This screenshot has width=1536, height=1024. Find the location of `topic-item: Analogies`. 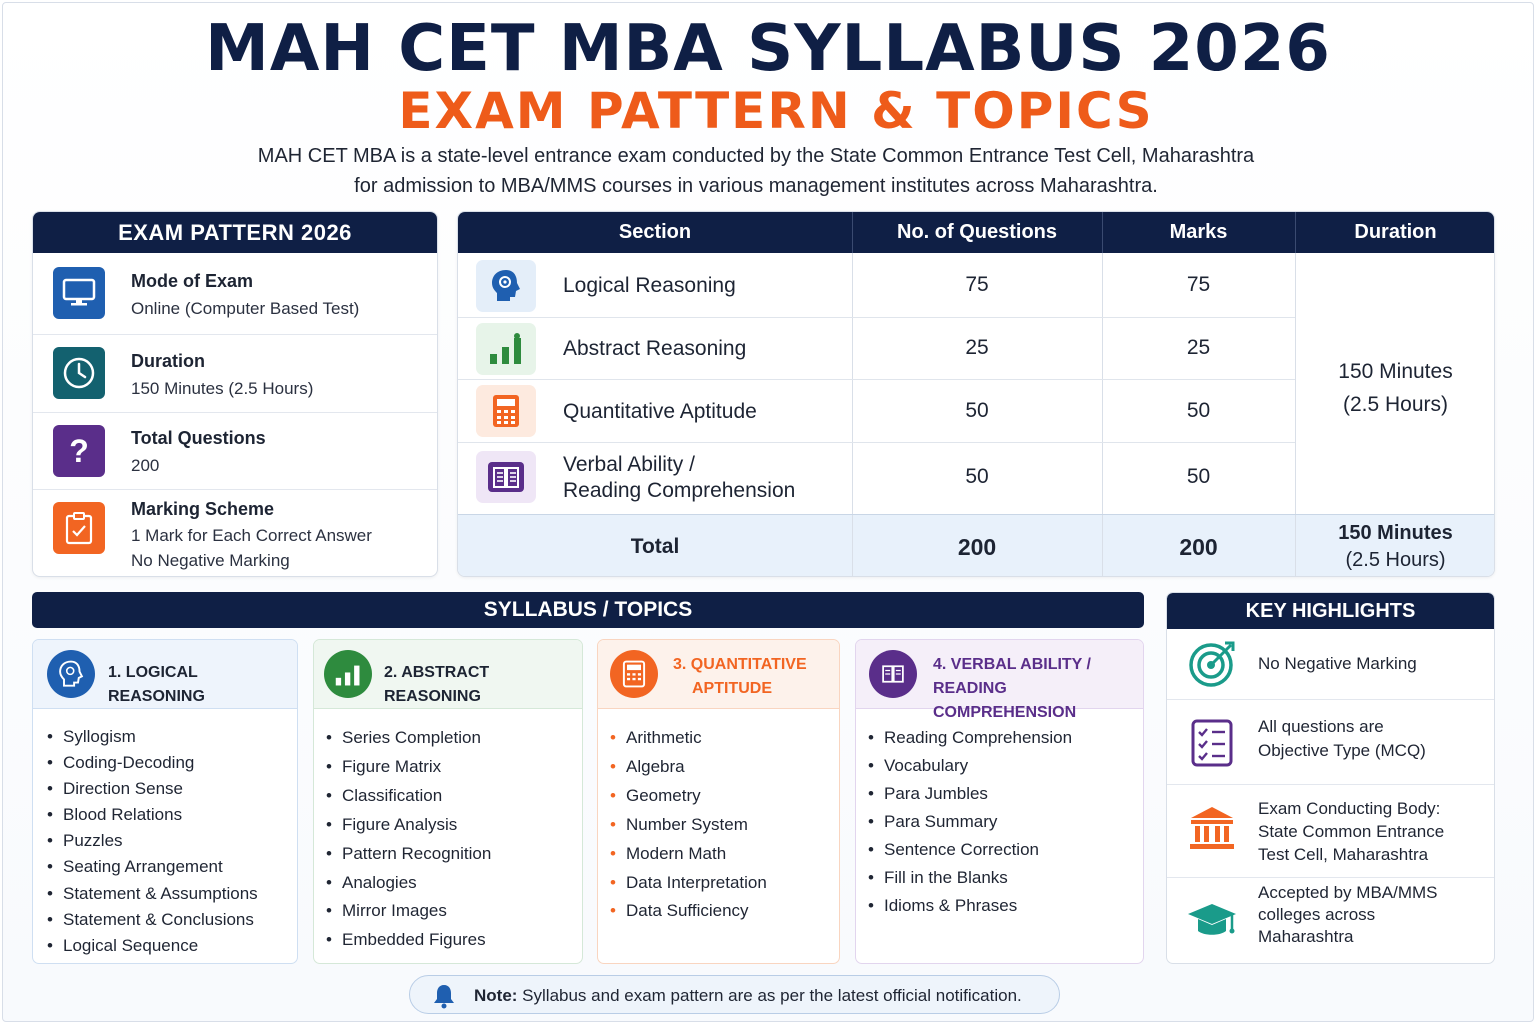

topic-item: Analogies is located at coordinates (408, 883).